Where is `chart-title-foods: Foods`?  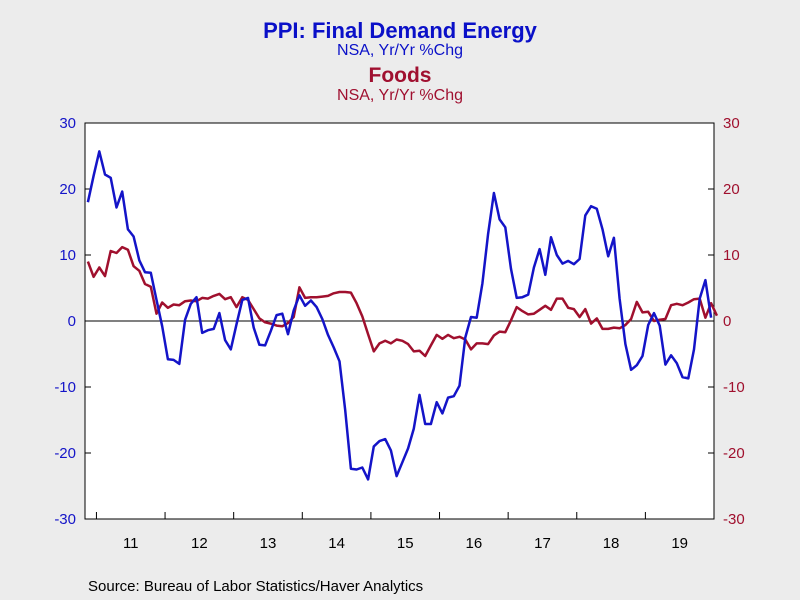
chart-title-foods: Foods is located at coordinates (400, 75).